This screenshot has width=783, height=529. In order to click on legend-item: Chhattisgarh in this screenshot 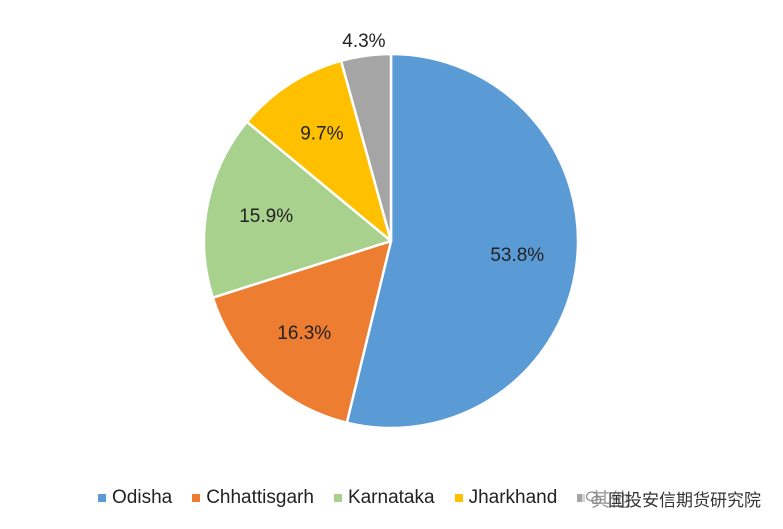, I will do `click(253, 498)`.